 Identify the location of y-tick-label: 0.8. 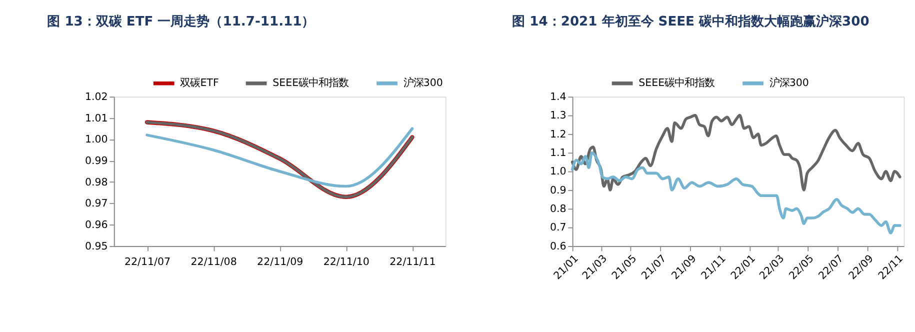
(558, 208).